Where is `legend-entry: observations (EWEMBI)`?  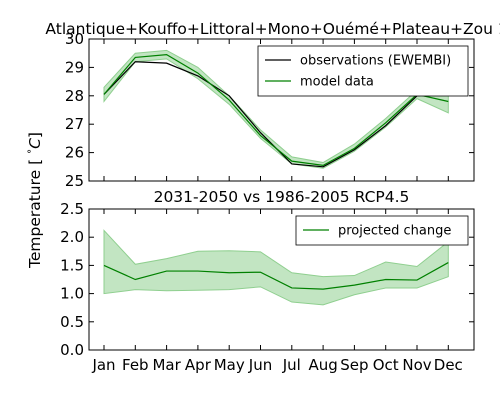 legend-entry: observations (EWEMBI) is located at coordinates (375, 61).